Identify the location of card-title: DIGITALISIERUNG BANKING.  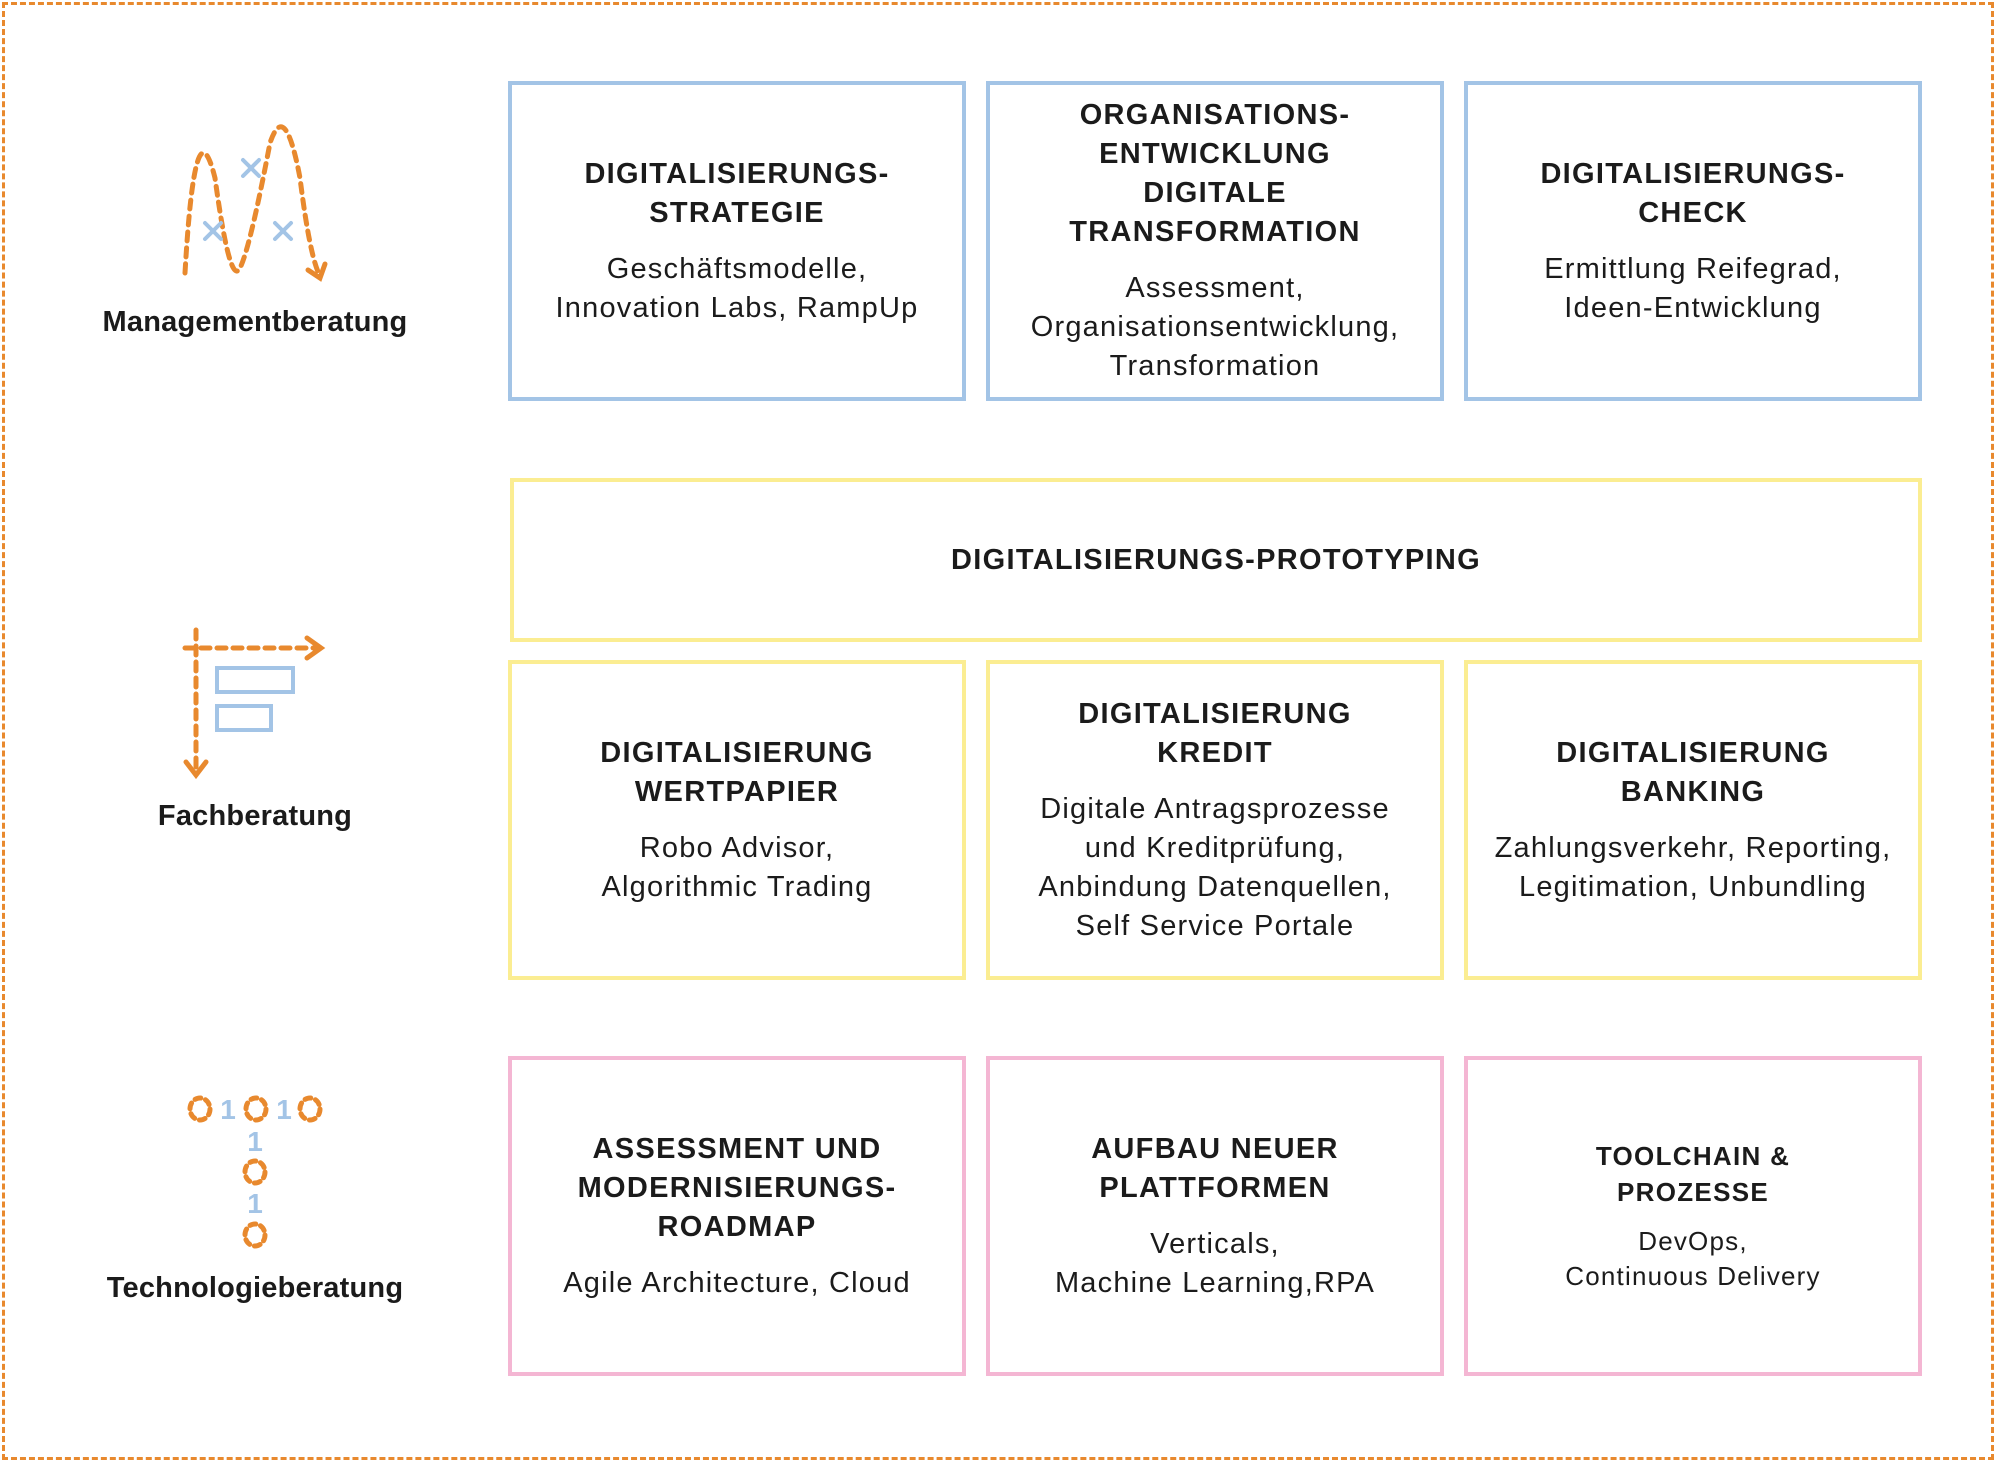
(1693, 772).